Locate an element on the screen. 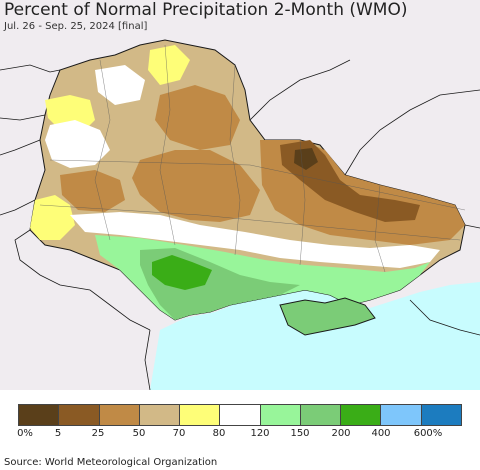  legend-label: 5 is located at coordinates (58, 433).